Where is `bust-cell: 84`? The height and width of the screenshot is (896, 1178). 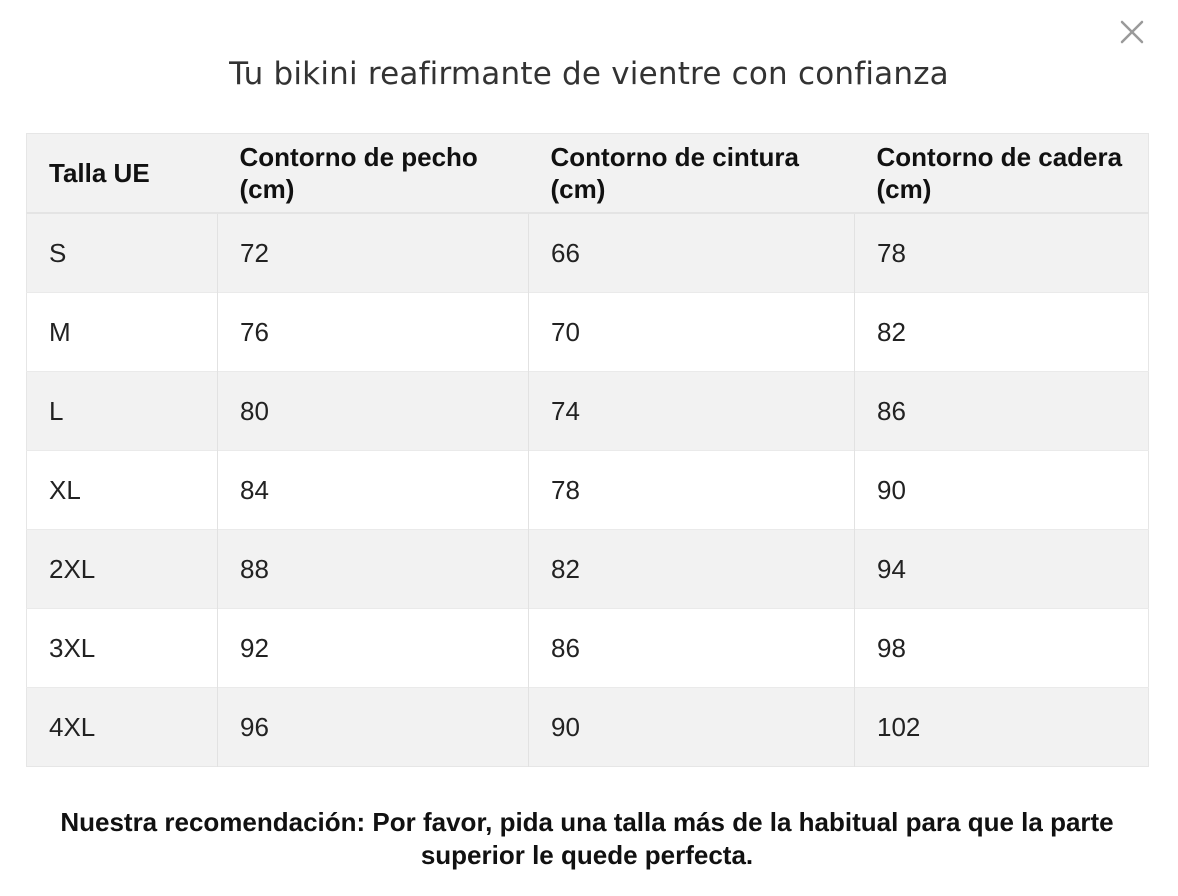
bust-cell: 84 is located at coordinates (373, 490).